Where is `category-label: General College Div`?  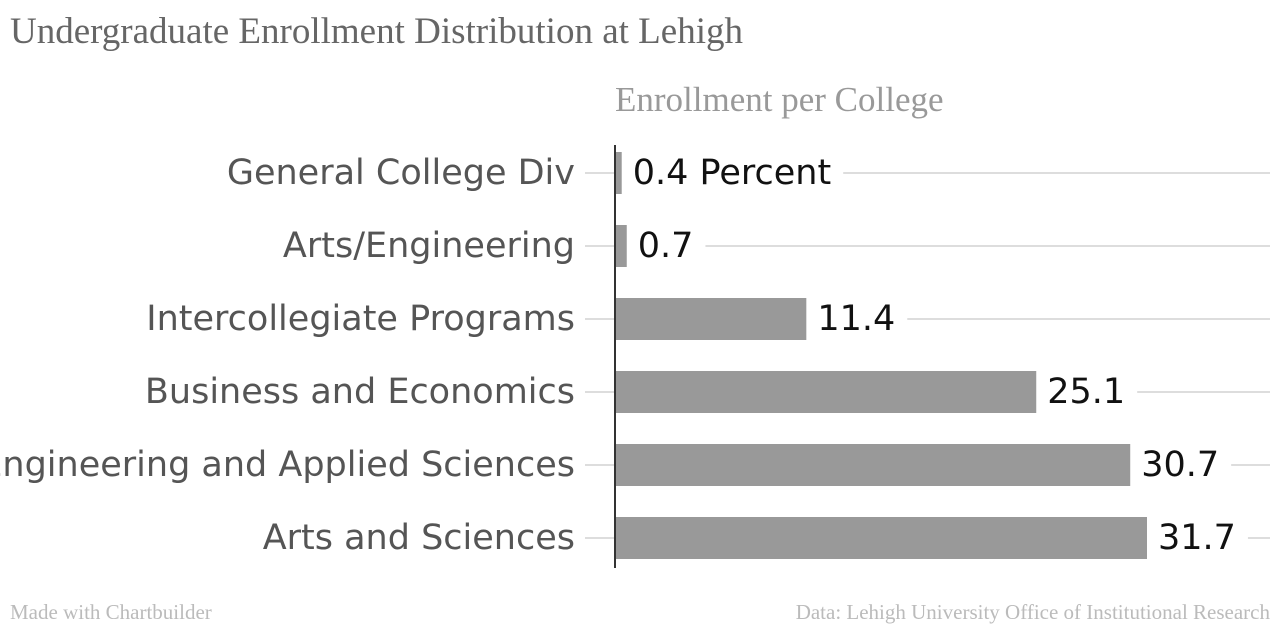
category-label: General College Div is located at coordinates (401, 173).